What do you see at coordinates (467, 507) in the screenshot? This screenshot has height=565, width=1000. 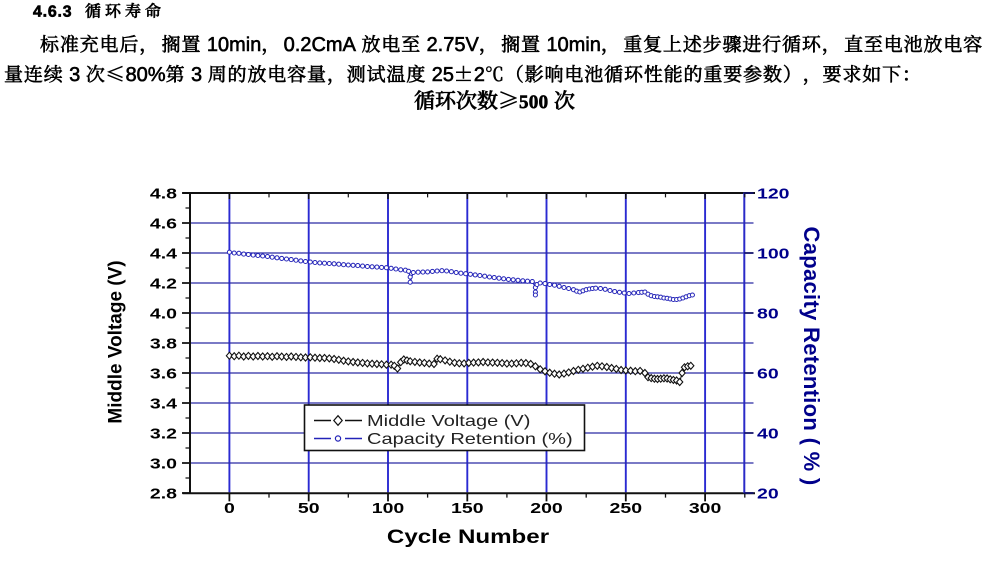 I see `svg-text: 150` at bounding box center [467, 507].